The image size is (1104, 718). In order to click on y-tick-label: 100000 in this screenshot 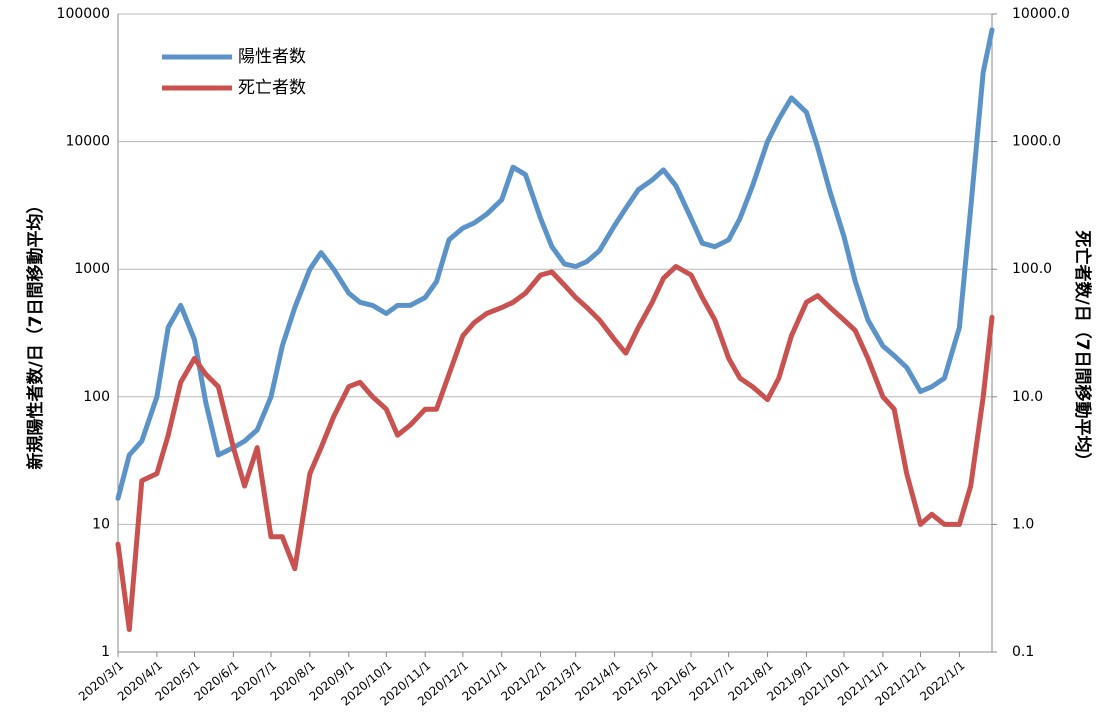, I will do `click(83, 14)`.